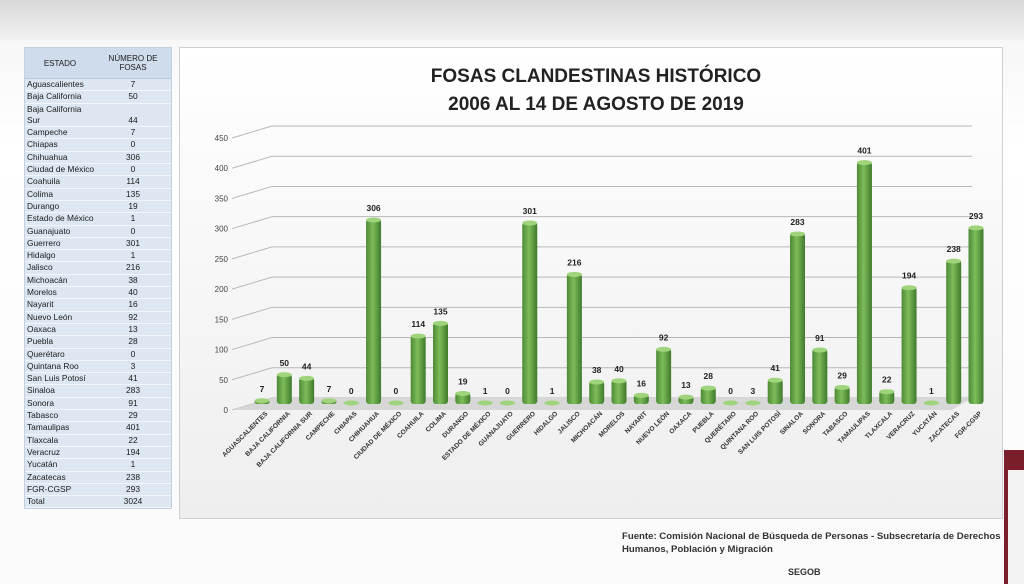  What do you see at coordinates (664, 337) in the screenshot?
I see `bar-value-label: 92` at bounding box center [664, 337].